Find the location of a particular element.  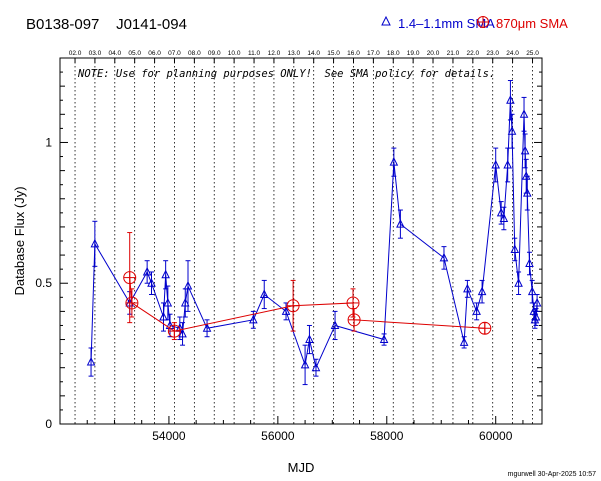

source-names: B0138-097 J0141-094 is located at coordinates (106, 24).